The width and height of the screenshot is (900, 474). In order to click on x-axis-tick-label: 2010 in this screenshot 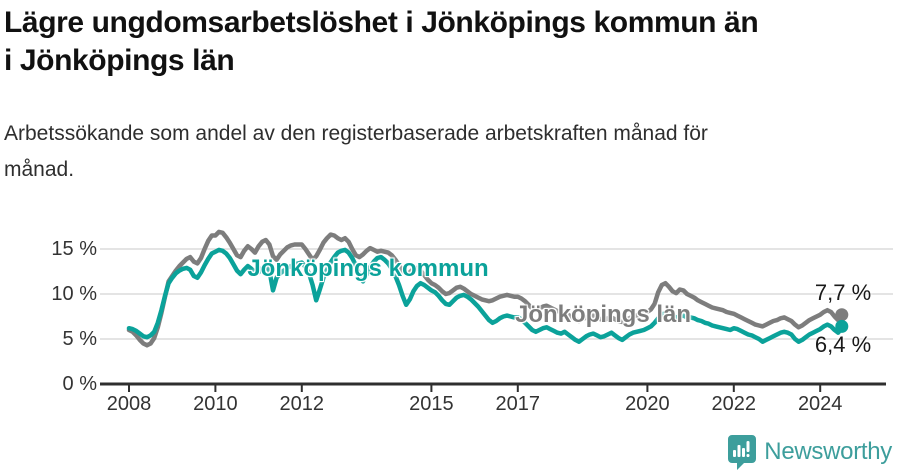, I will do `click(215, 404)`.